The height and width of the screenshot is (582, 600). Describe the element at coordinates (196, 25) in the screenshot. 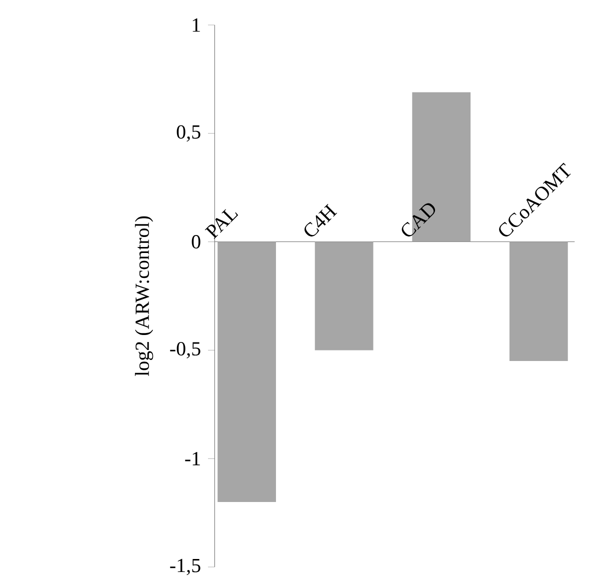

I see `y-tick-label: 1` at that location.